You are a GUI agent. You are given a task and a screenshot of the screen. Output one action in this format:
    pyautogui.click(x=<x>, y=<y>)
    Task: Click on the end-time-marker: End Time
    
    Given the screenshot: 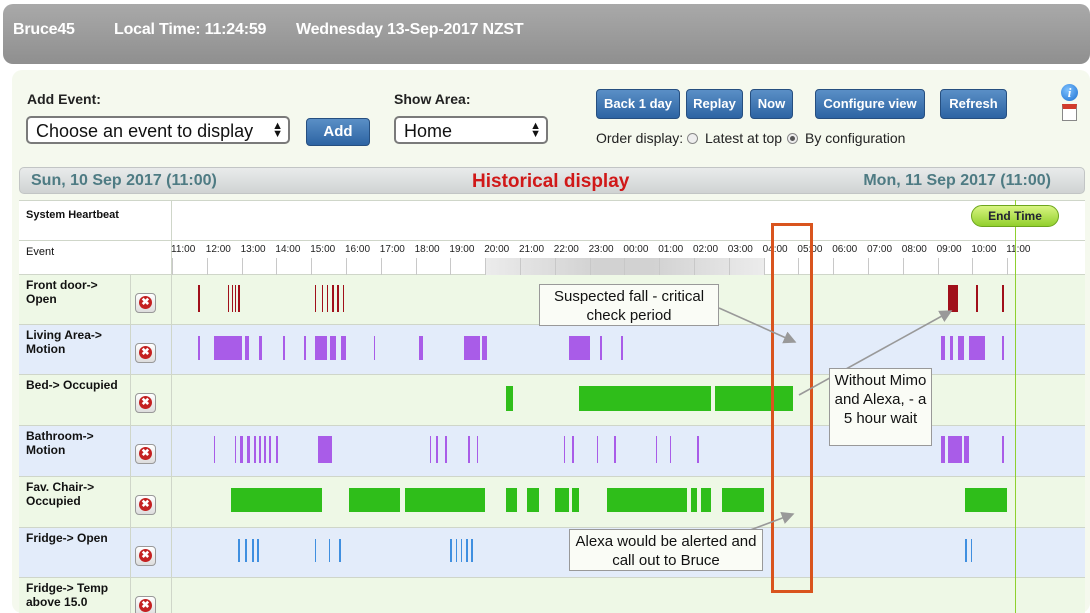 What is the action you would take?
    pyautogui.click(x=1015, y=216)
    